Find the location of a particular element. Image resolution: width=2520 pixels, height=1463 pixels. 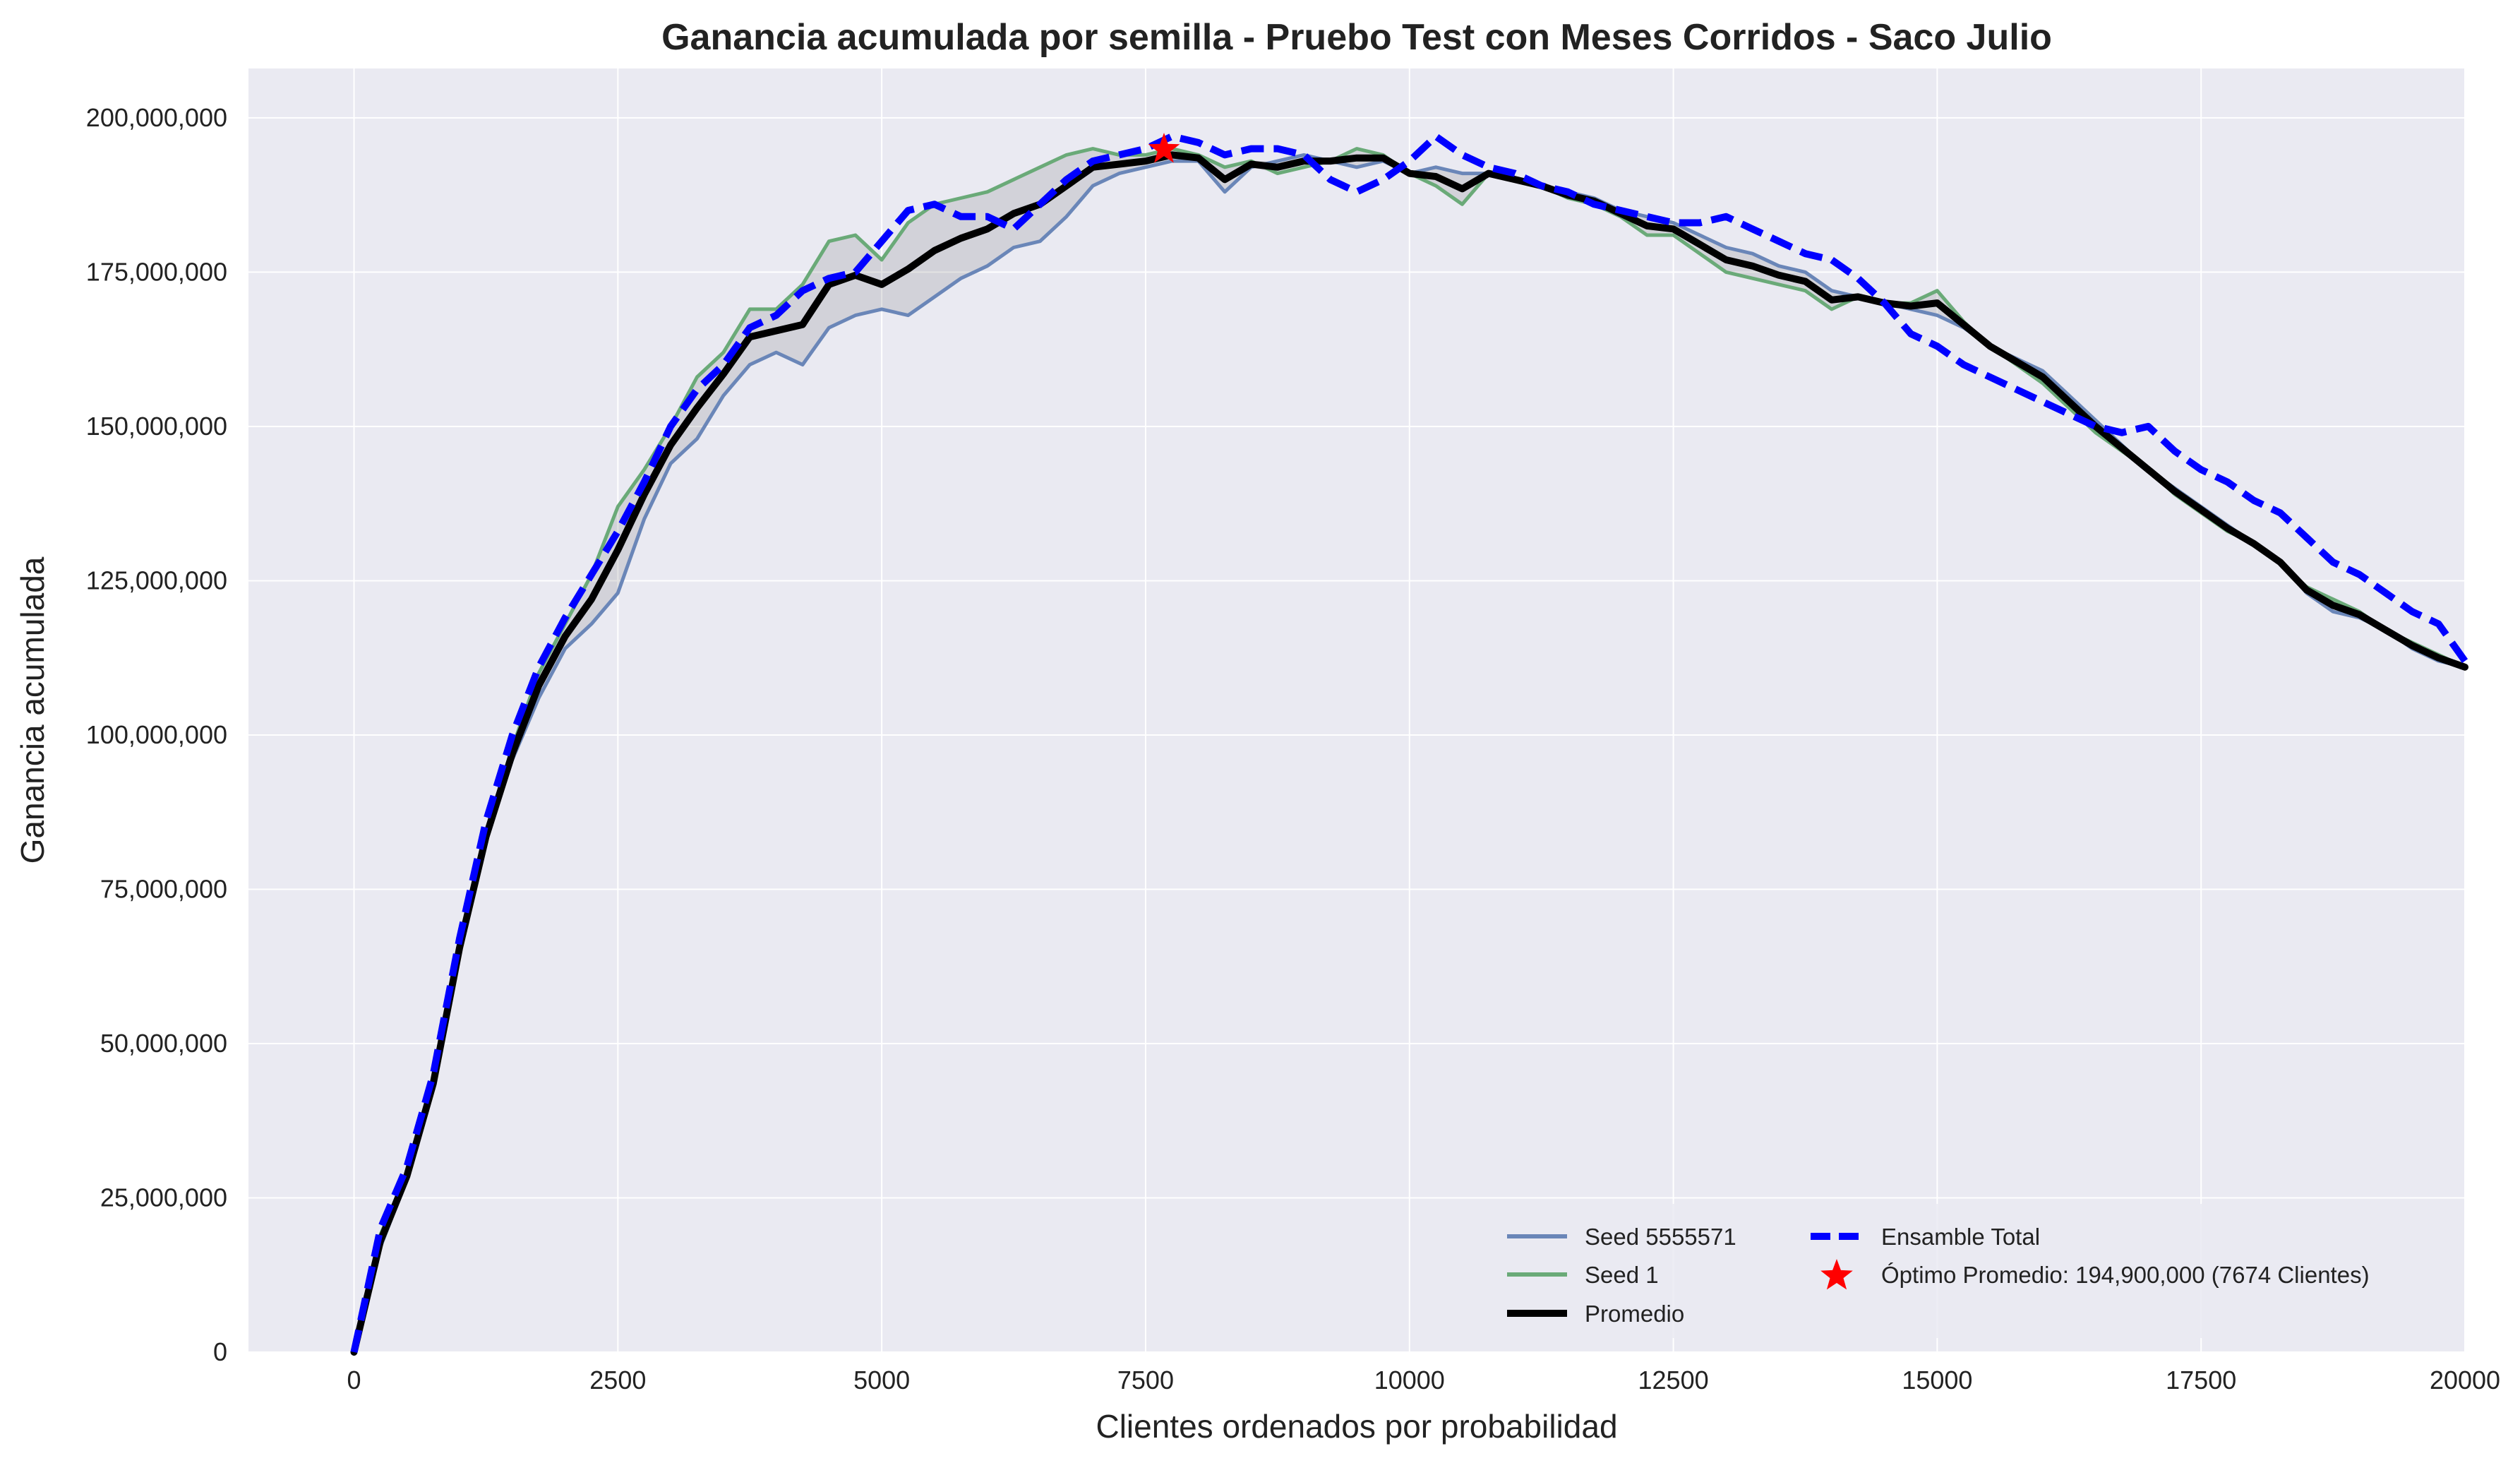

y-tick-label: 125,000,000 is located at coordinates (157, 580).